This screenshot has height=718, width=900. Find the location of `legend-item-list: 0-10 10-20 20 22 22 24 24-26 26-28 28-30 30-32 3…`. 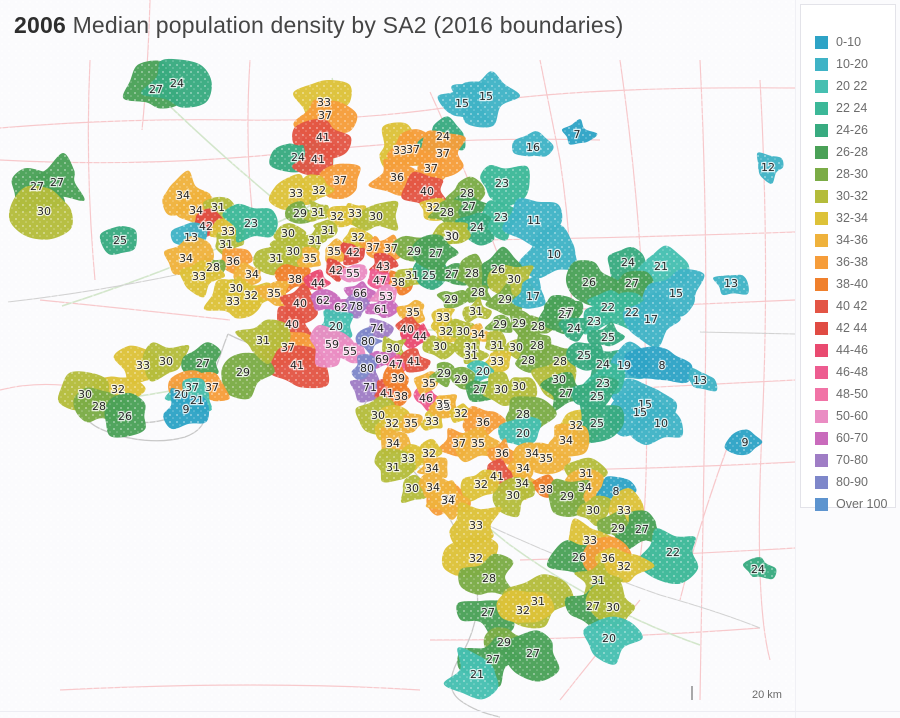

legend-item-list: 0-10 10-20 20 22 22 24 24-26 26-28 28-30 30-32 3… is located at coordinates (855, 273).